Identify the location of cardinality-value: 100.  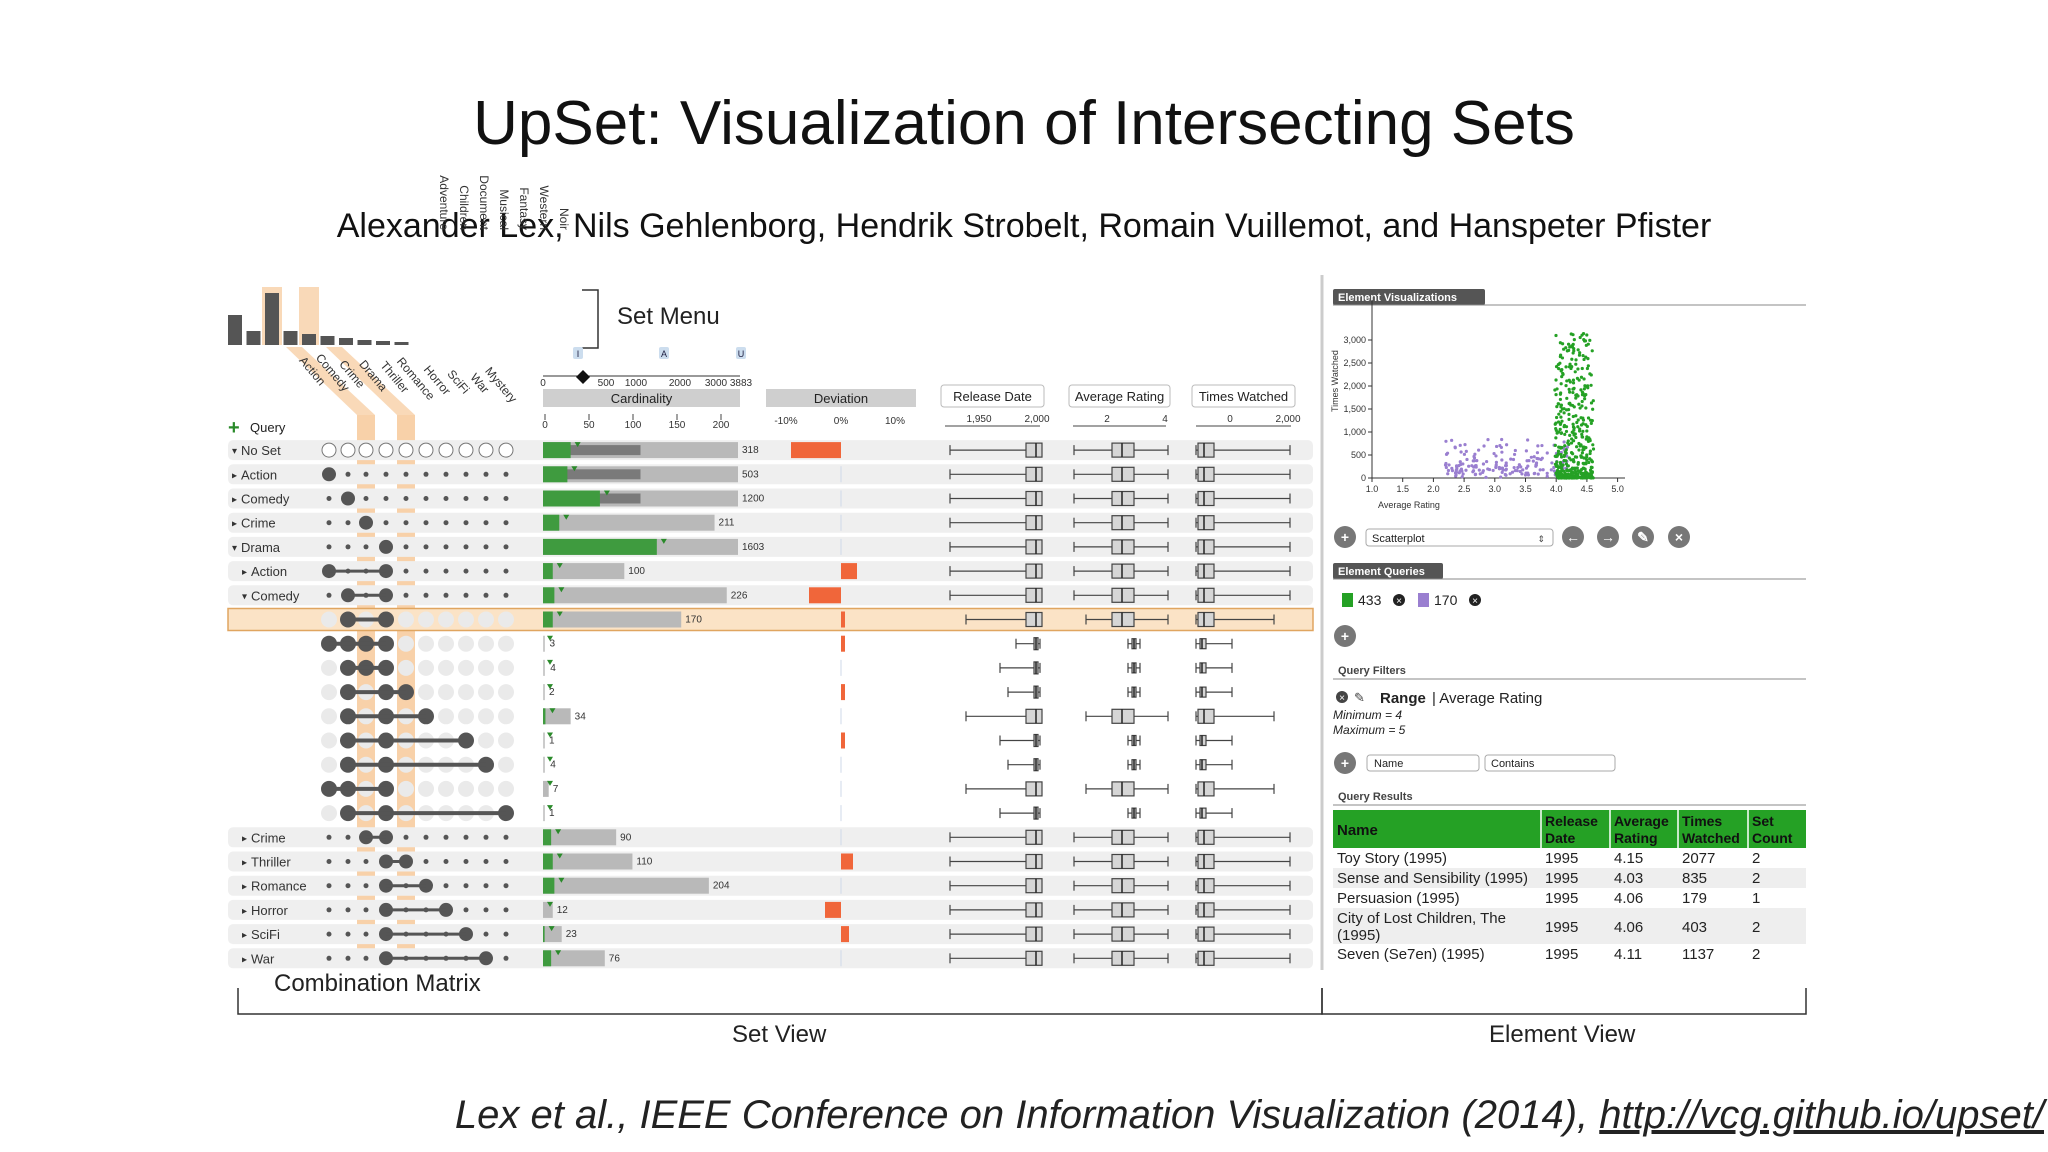
(636, 571).